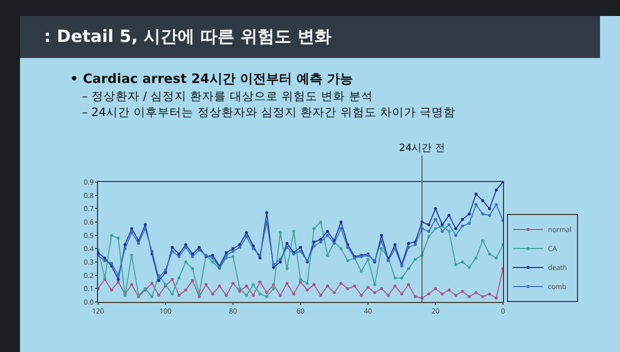  Describe the element at coordinates (422, 148) in the screenshot. I see `ref-line-label: 24시간 전` at that location.